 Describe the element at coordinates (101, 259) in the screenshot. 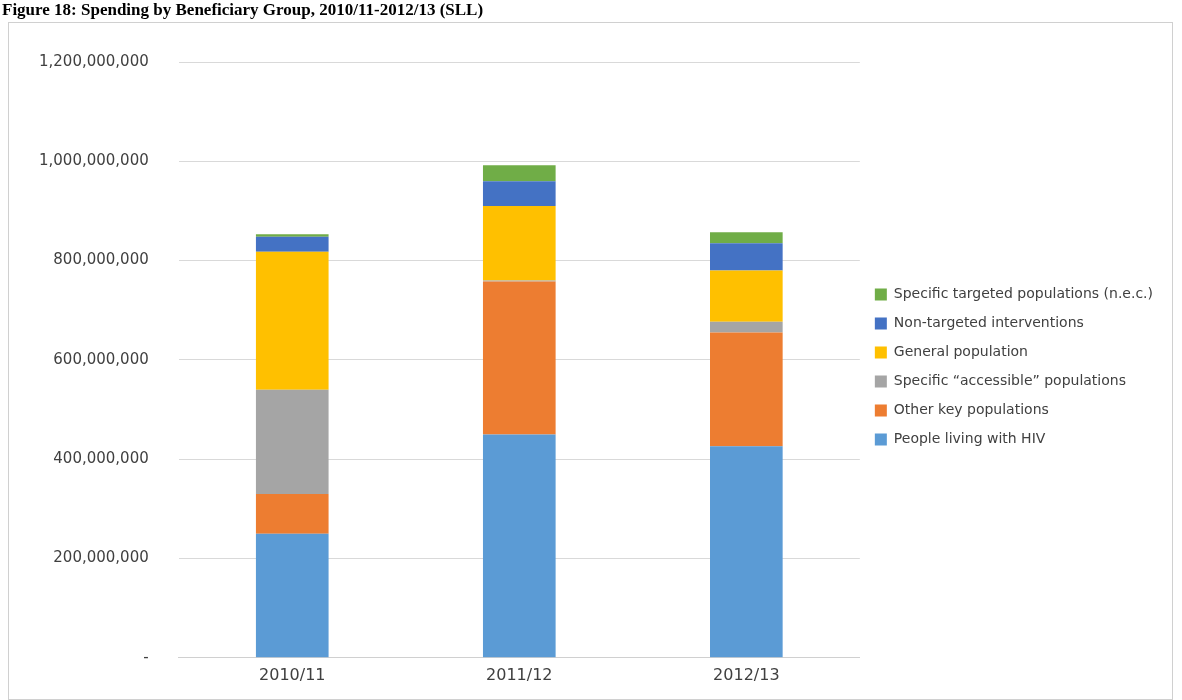

I see `y-tick-label: 800,000,000` at that location.